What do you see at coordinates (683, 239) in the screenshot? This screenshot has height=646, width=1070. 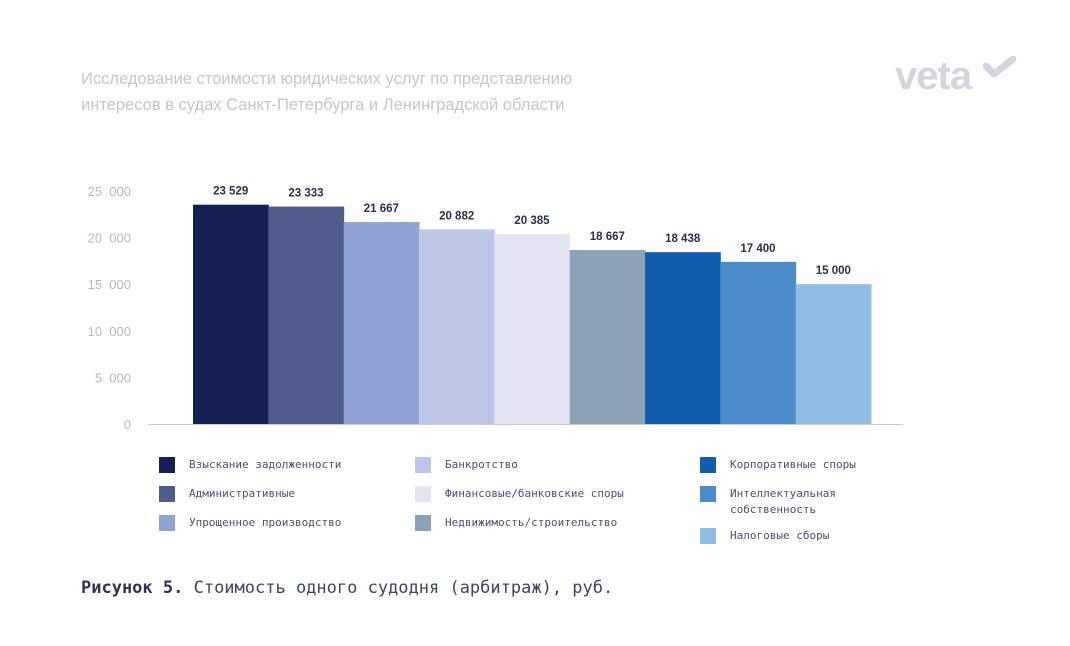 I see `data-label: 18 438` at bounding box center [683, 239].